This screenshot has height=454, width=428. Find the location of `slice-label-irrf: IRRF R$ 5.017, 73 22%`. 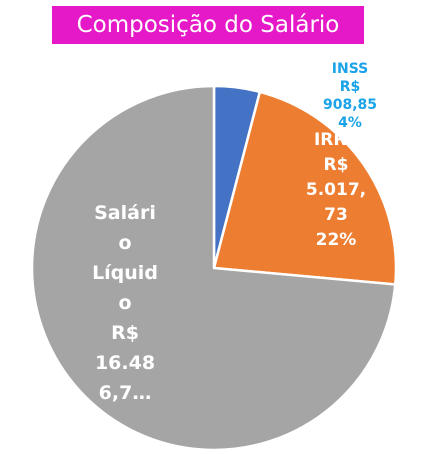

slice-label-irrf: IRRF R$ 5.017, 73 22% is located at coordinates (336, 190).